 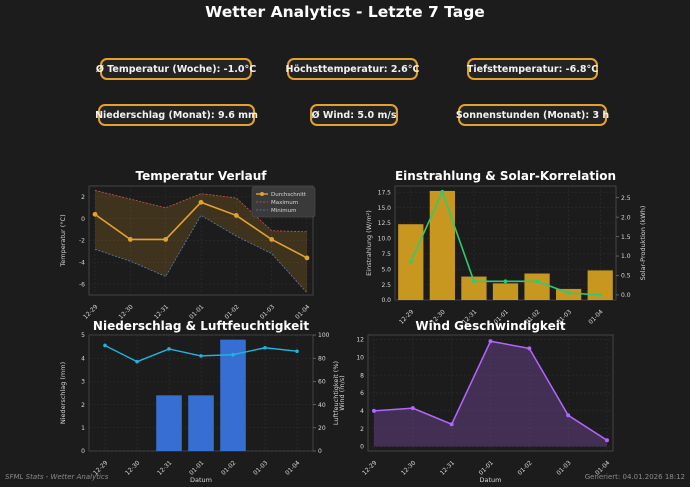 What do you see at coordinates (385, 223) in the screenshot?
I see `chart1-ytick-label: 12.5` at bounding box center [385, 223].